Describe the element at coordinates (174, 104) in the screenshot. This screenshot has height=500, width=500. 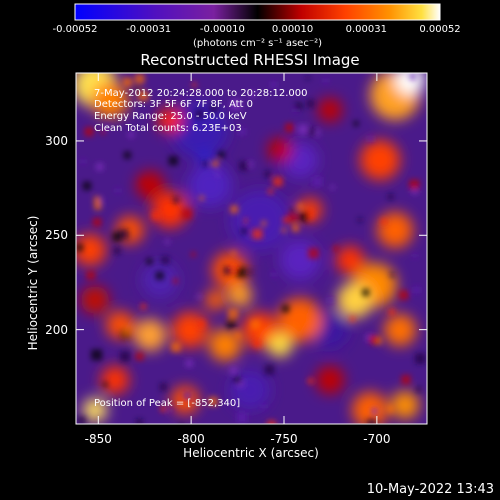
I see `annotation-detectors: Detectors: 3F 5F 6F 7F 8F, Att 0` at that location.